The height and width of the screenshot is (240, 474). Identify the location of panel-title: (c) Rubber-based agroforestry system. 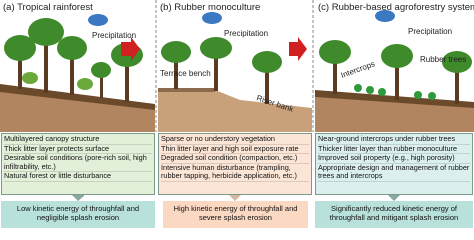
(396, 7).